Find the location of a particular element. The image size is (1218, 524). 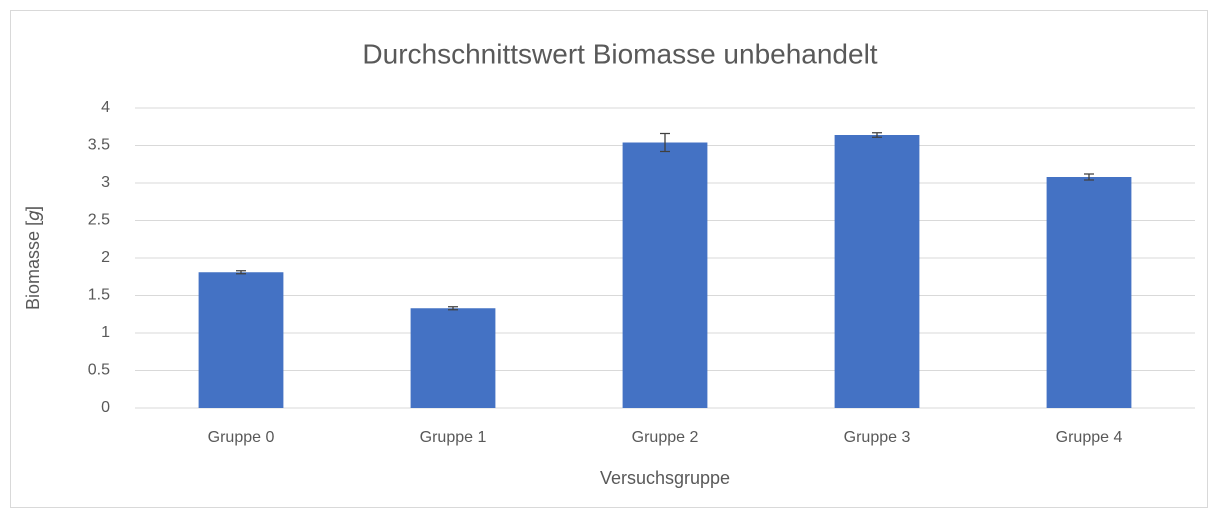

y-tick-label: 1 is located at coordinates (105, 332).